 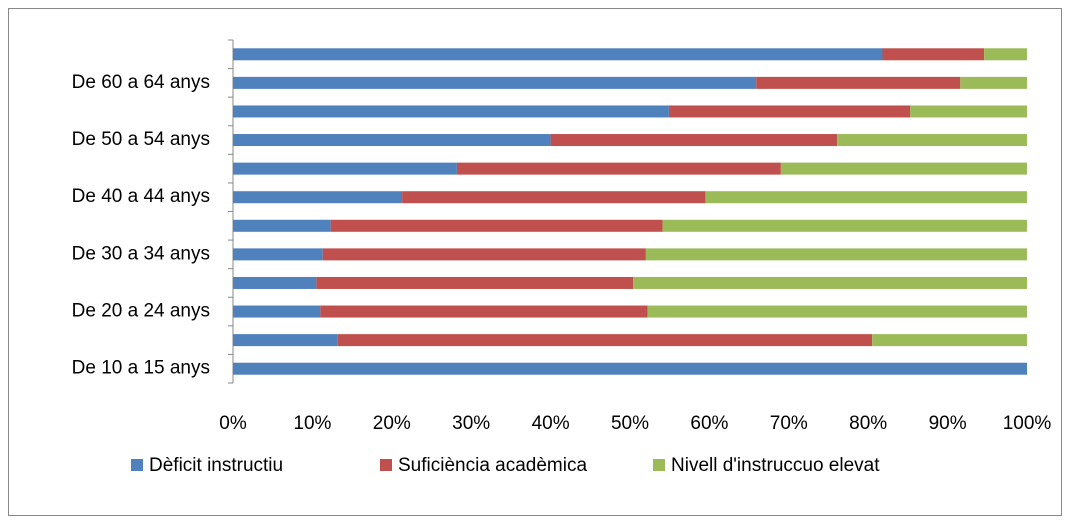 I want to click on legend-label: Dèficit instructiu, so click(x=216, y=465).